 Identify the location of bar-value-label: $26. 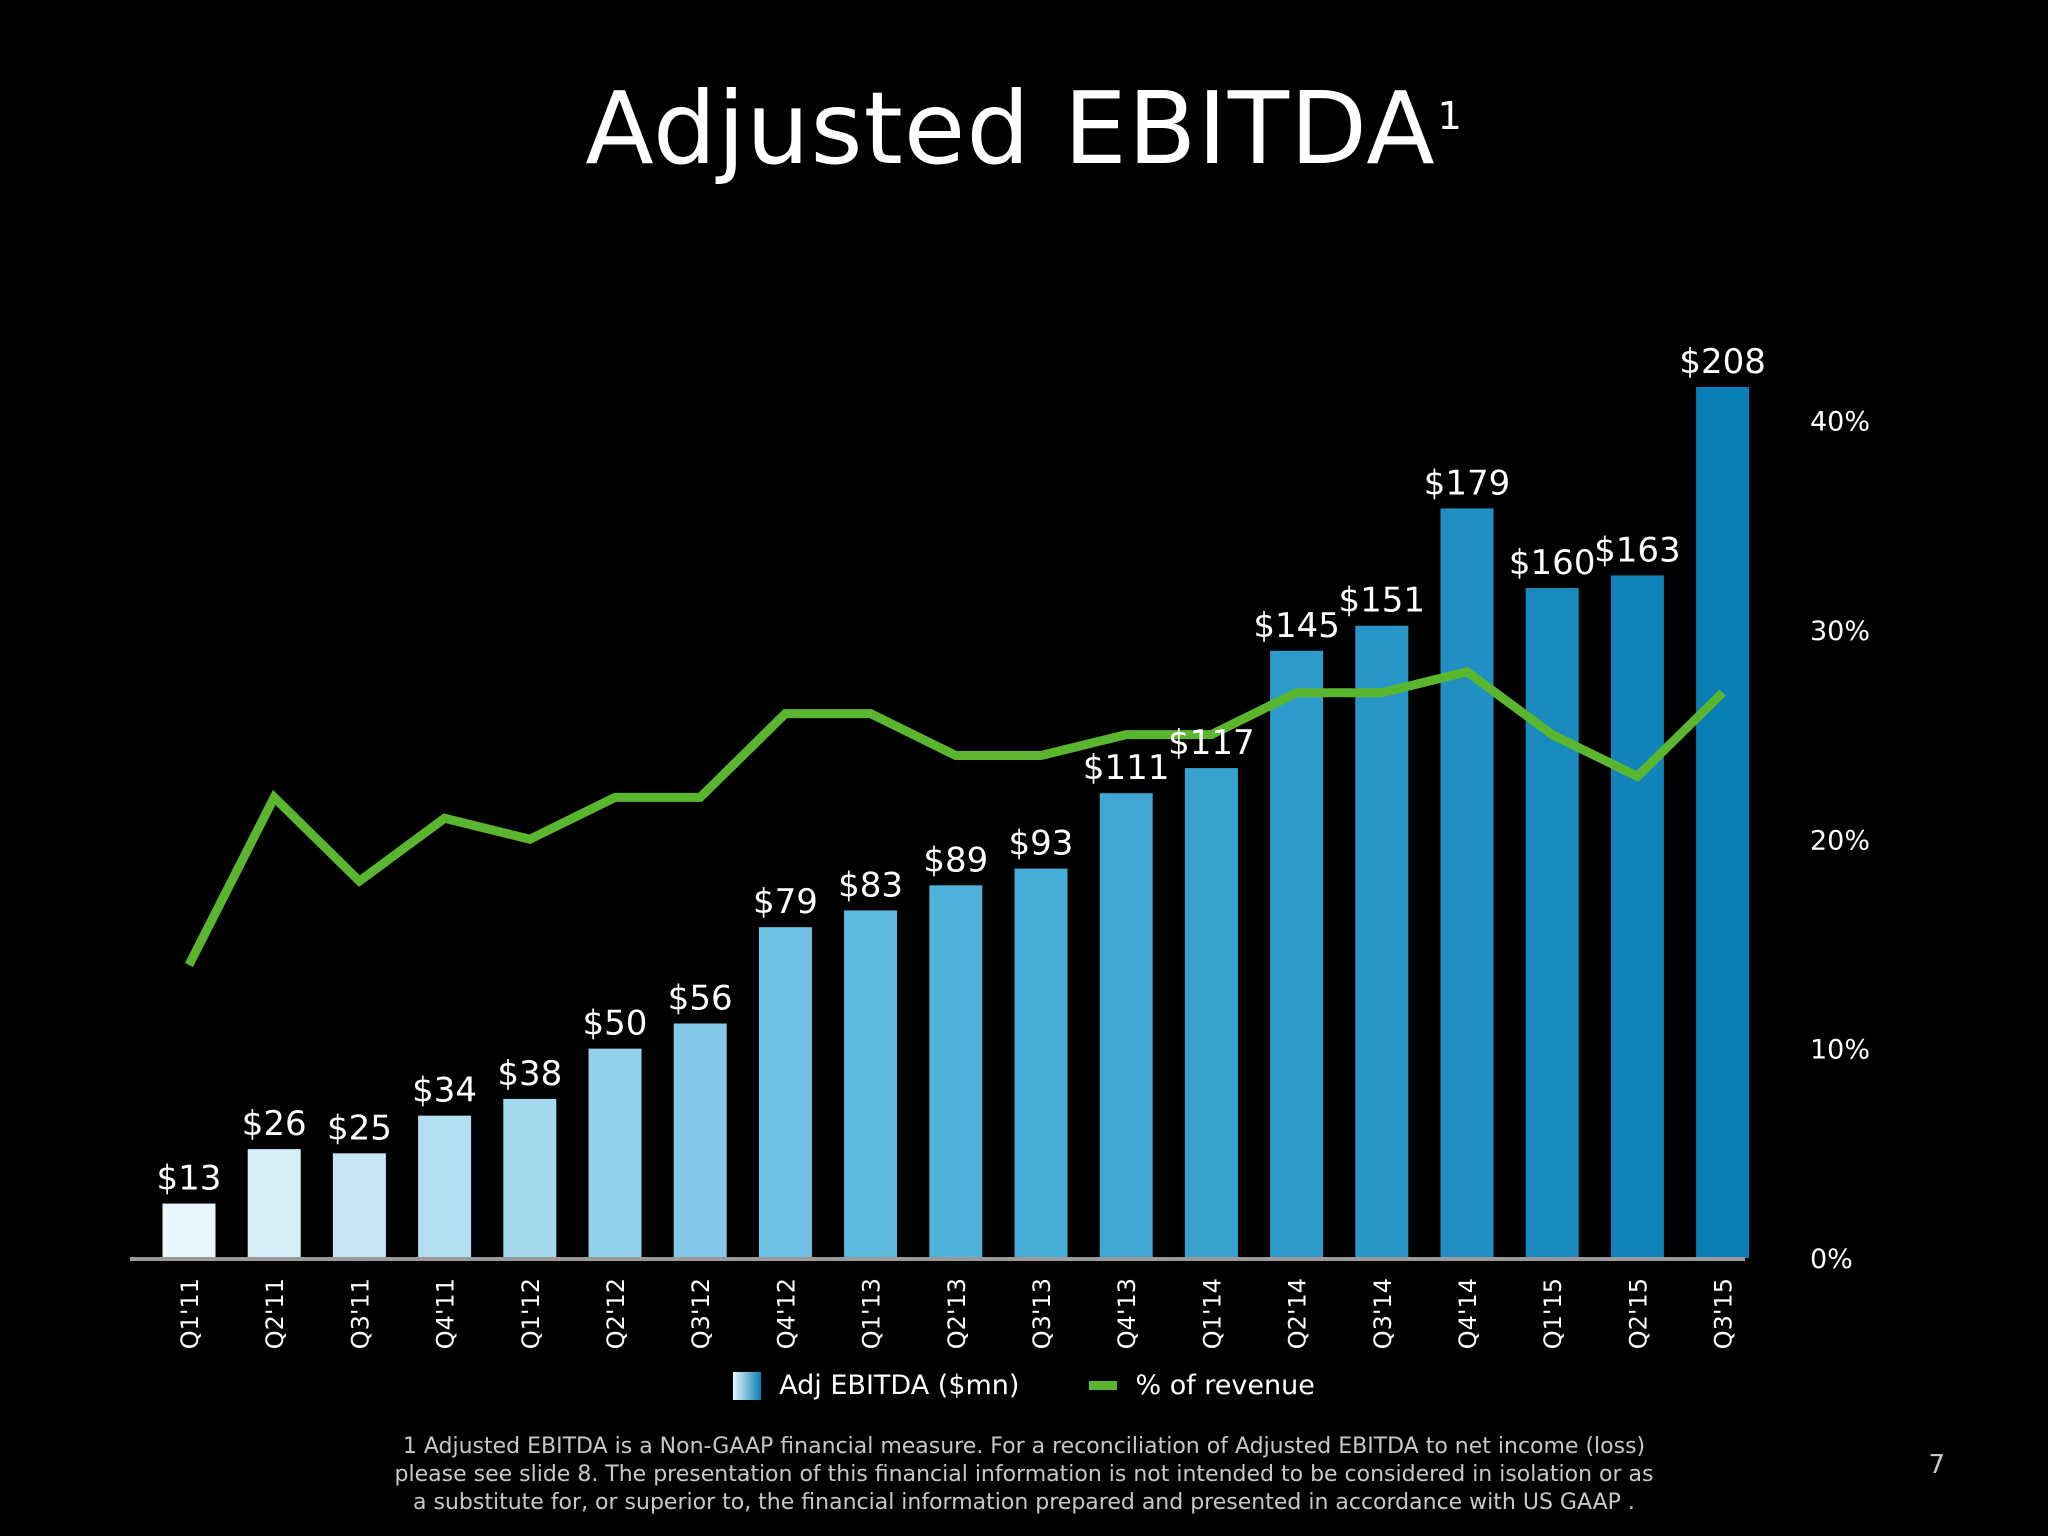
(274, 1124).